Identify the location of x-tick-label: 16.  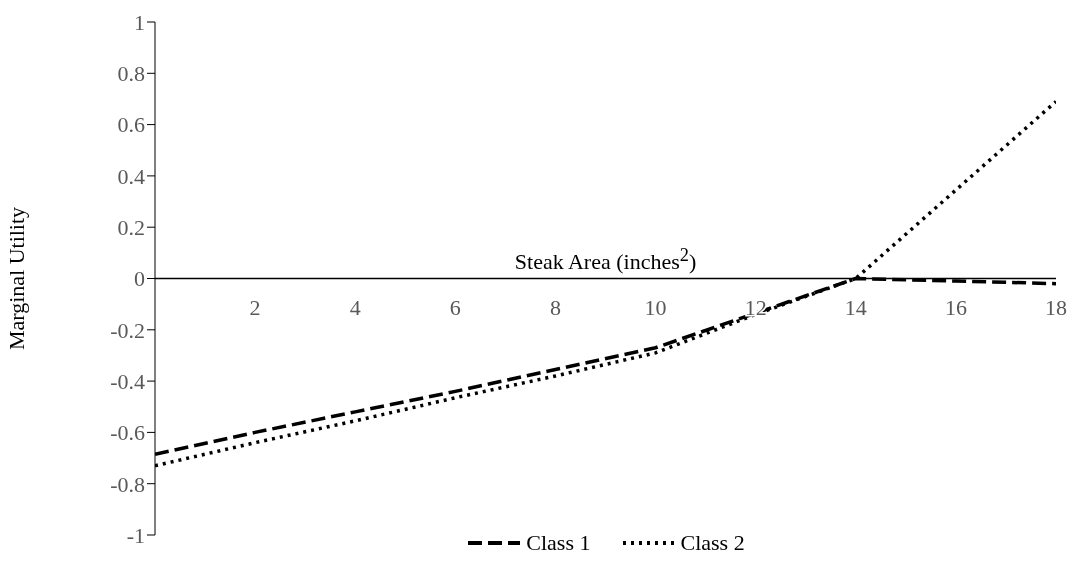
(955, 307).